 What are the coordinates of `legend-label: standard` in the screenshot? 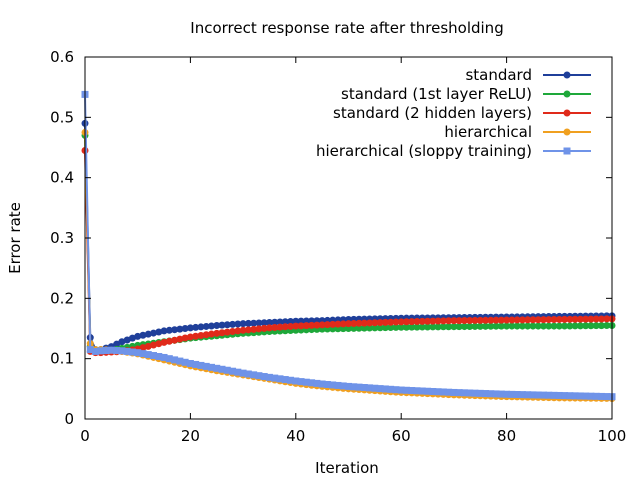 It's located at (498, 75).